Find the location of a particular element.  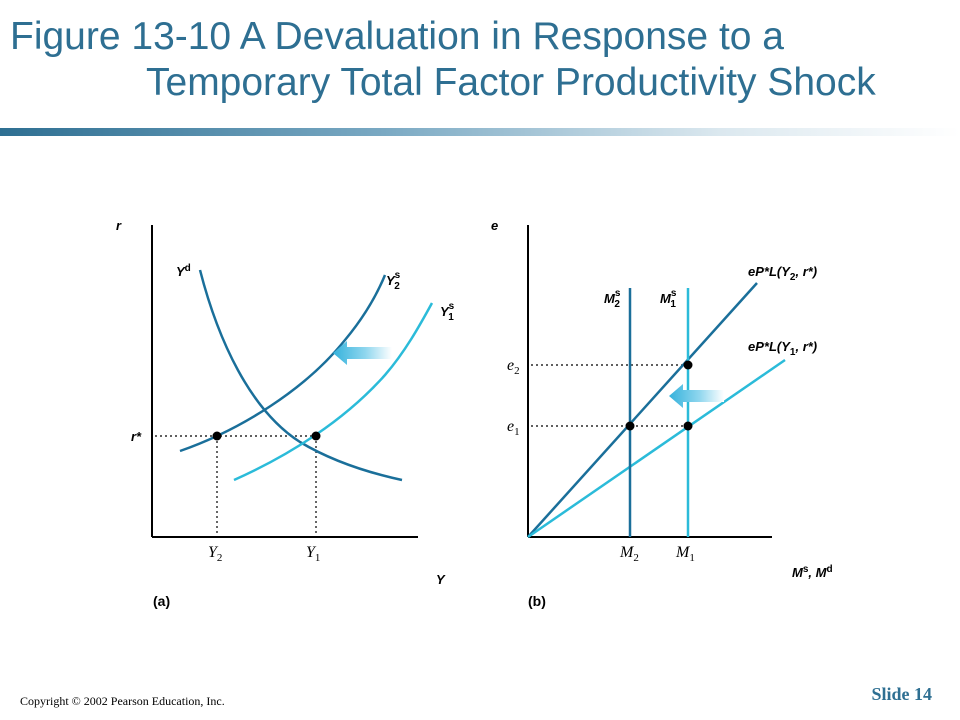

tick-label-y1: Y1 is located at coordinates (313, 554).